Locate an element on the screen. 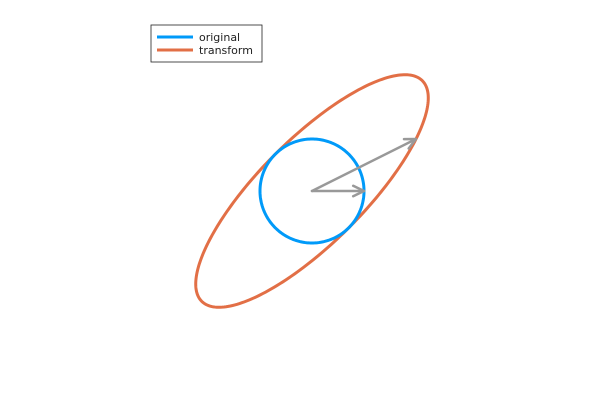 Image resolution: width=600 pixels, height=400 pixels. legend-label-transform: transform is located at coordinates (226, 50).